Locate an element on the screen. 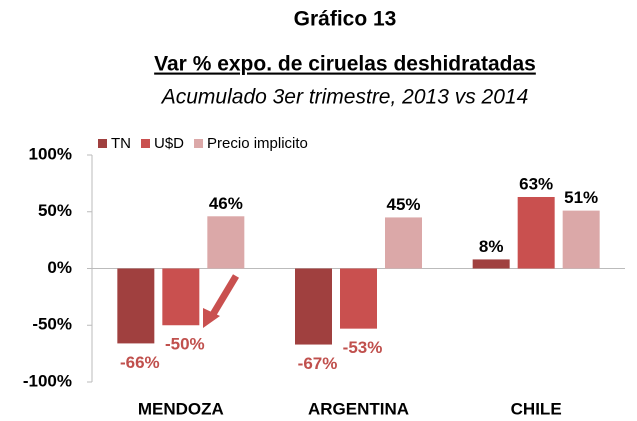 This screenshot has width=637, height=421. y-tick-label: 0% is located at coordinates (59, 267).